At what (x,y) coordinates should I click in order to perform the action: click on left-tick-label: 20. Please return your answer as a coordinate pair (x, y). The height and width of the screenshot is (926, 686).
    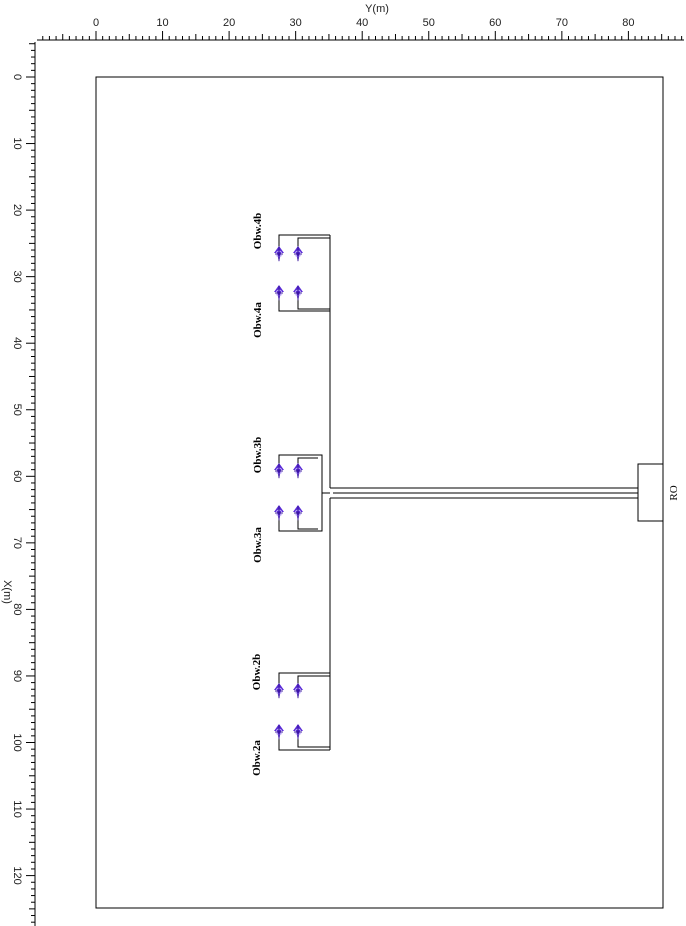
    Looking at the image, I should click on (17, 210).